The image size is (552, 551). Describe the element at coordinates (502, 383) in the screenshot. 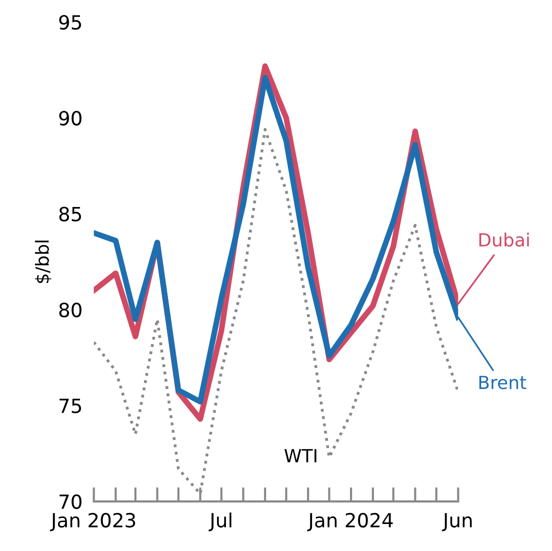

I see `text: Brent` at that location.